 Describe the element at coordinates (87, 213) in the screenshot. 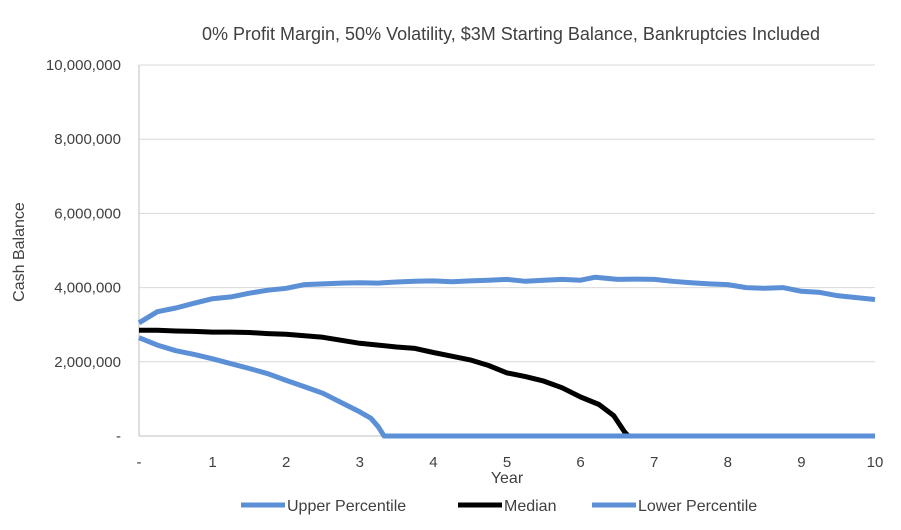

I see `y-tick-label: 6,000,000` at that location.